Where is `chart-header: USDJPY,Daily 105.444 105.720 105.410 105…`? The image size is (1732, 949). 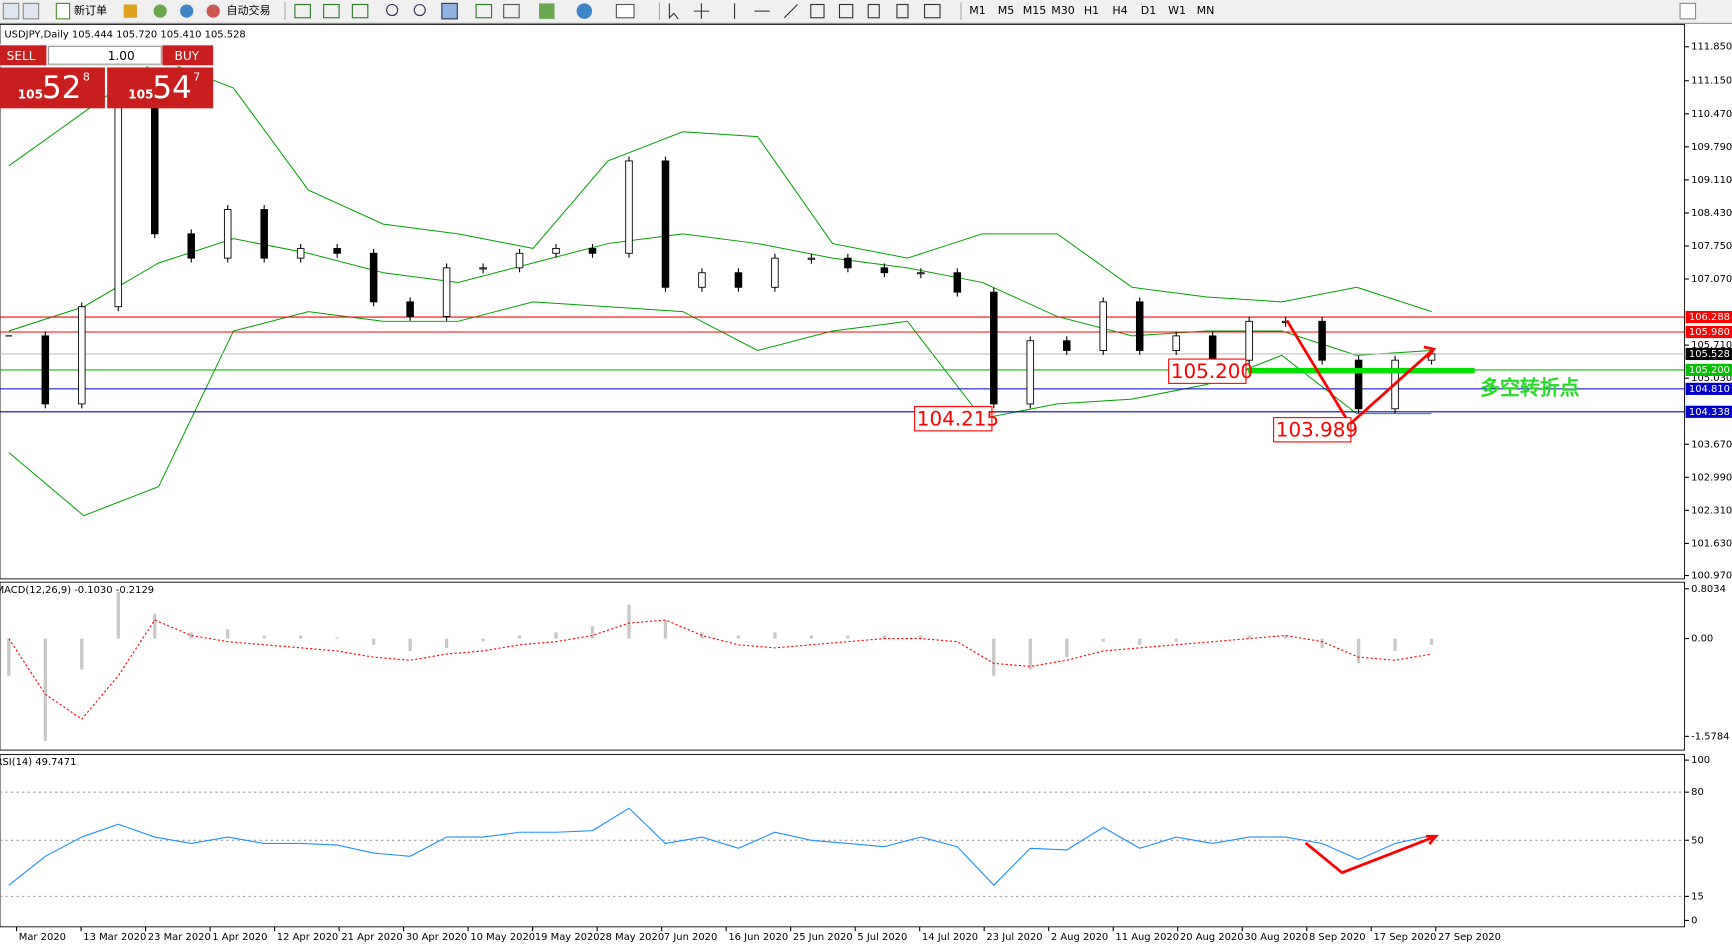
chart-header: USDJPY,Daily 105.444 105.720 105.410 105… is located at coordinates (124, 34).